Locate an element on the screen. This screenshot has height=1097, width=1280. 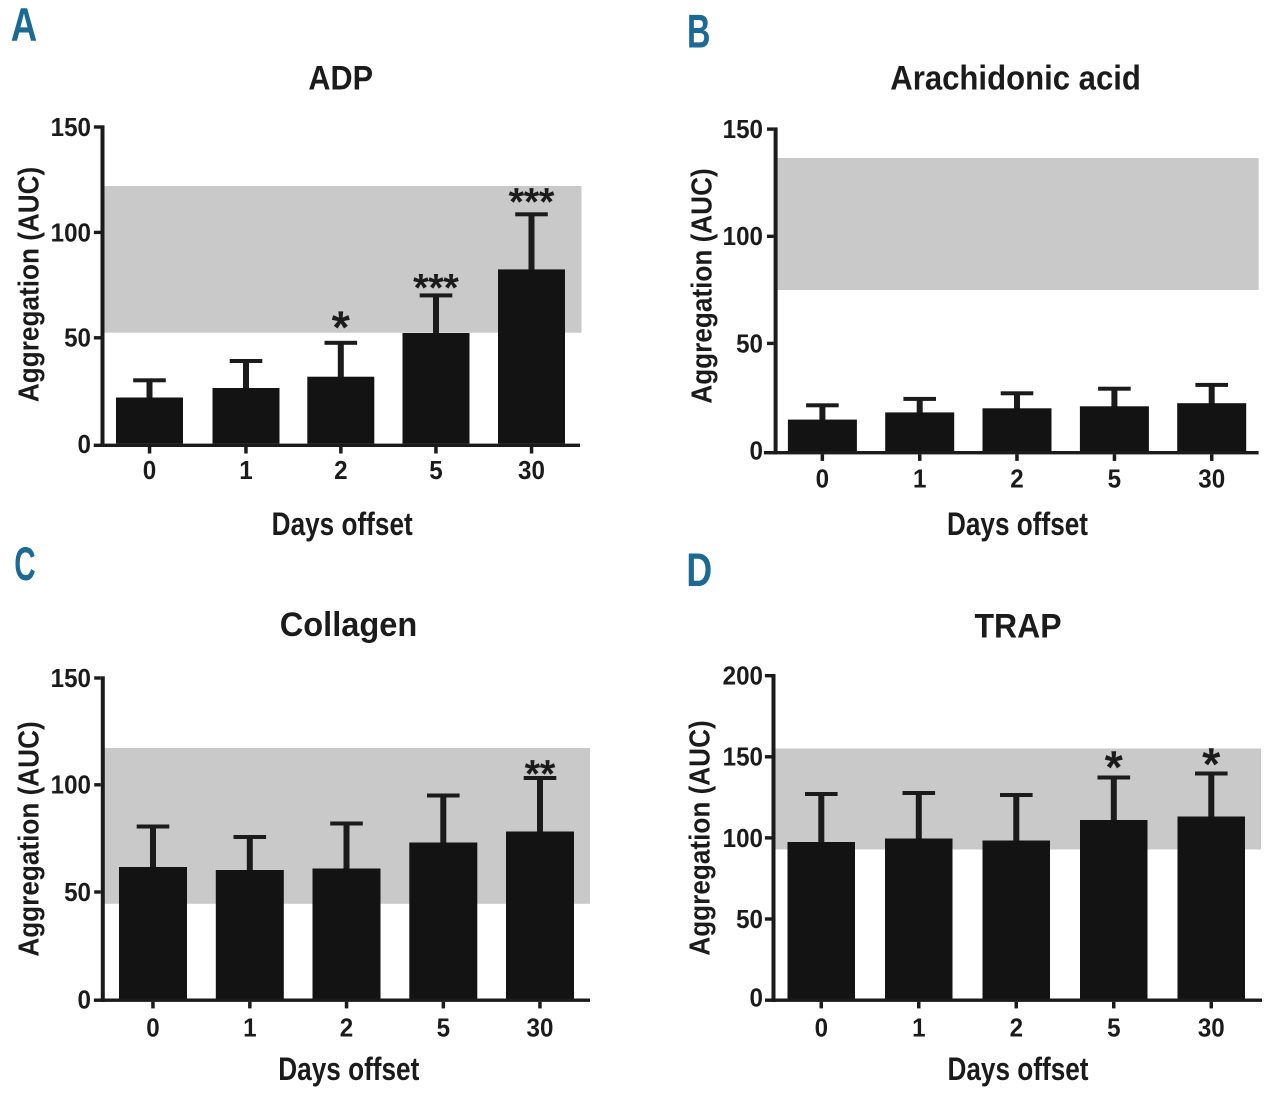
svg-text: Collagen is located at coordinates (348, 625).